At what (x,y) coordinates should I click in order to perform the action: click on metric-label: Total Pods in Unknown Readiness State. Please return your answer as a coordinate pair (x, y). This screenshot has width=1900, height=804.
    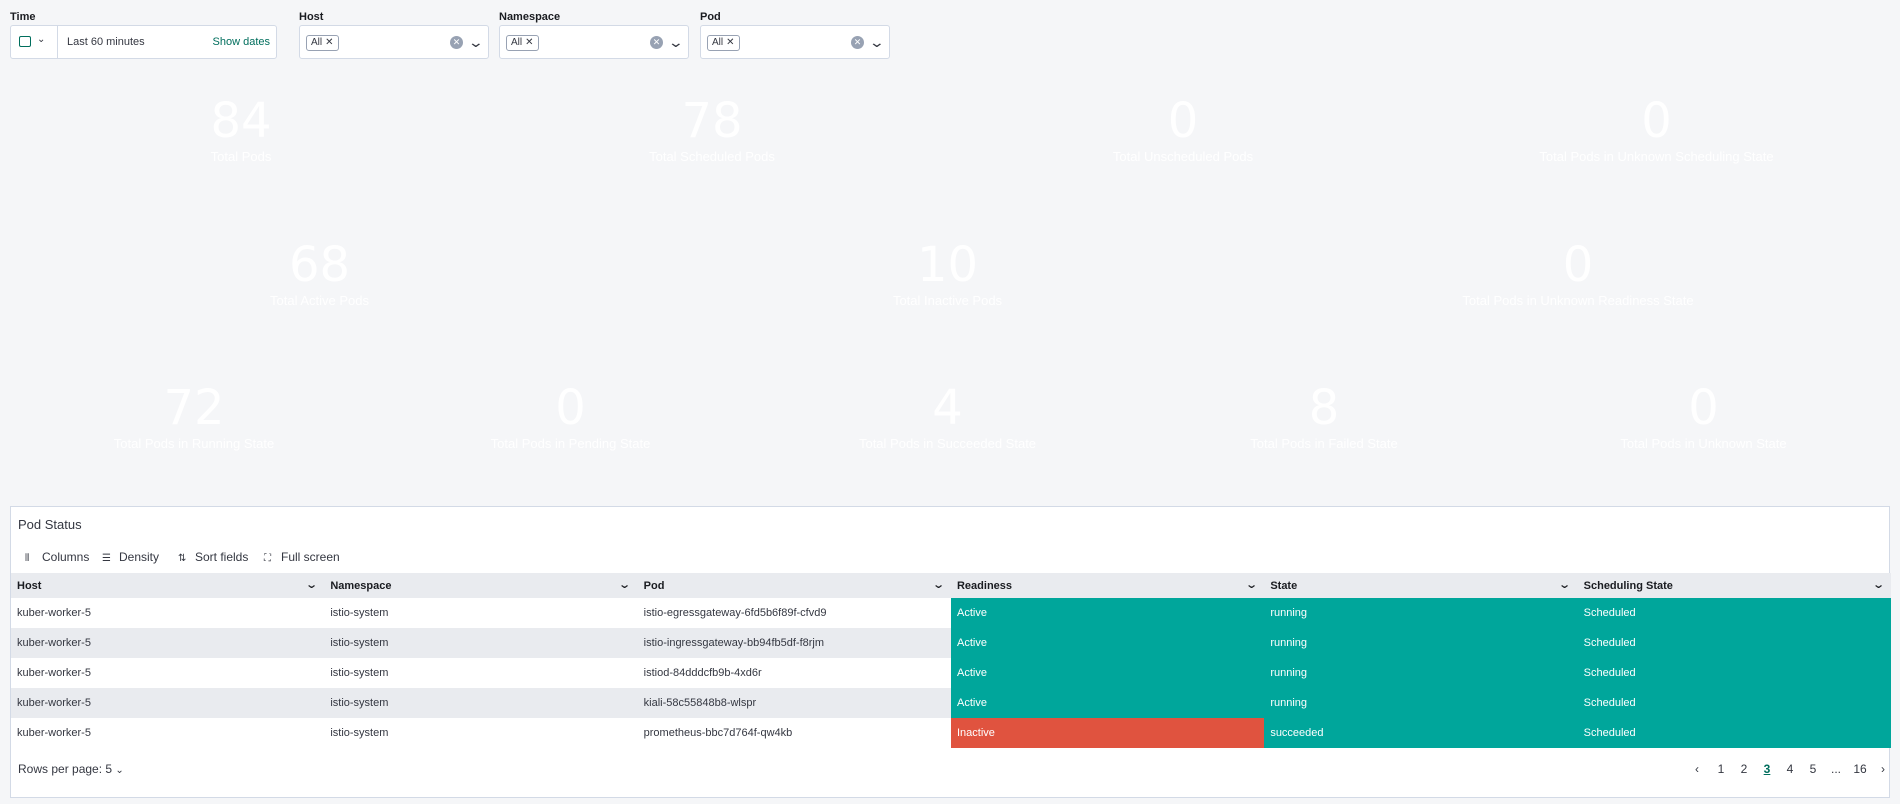
    Looking at the image, I should click on (1578, 300).